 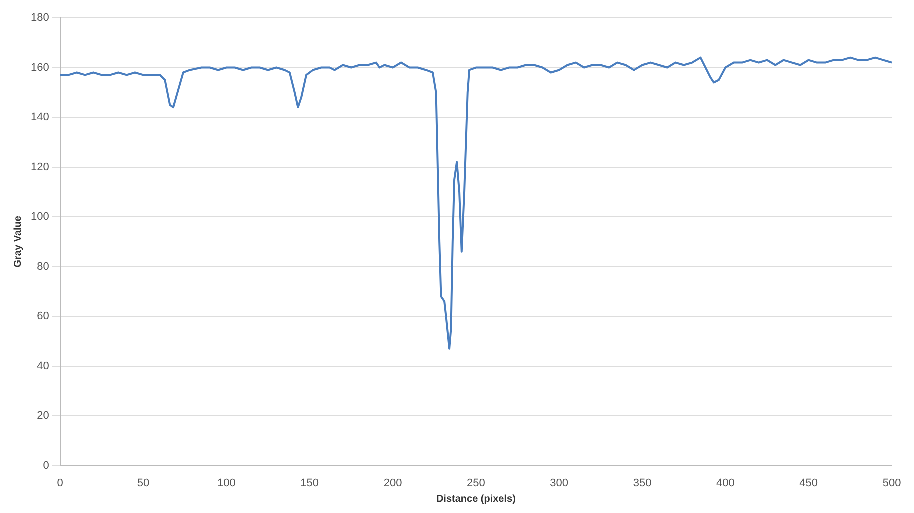 What do you see at coordinates (46, 466) in the screenshot?
I see `y-tick-label: 0` at bounding box center [46, 466].